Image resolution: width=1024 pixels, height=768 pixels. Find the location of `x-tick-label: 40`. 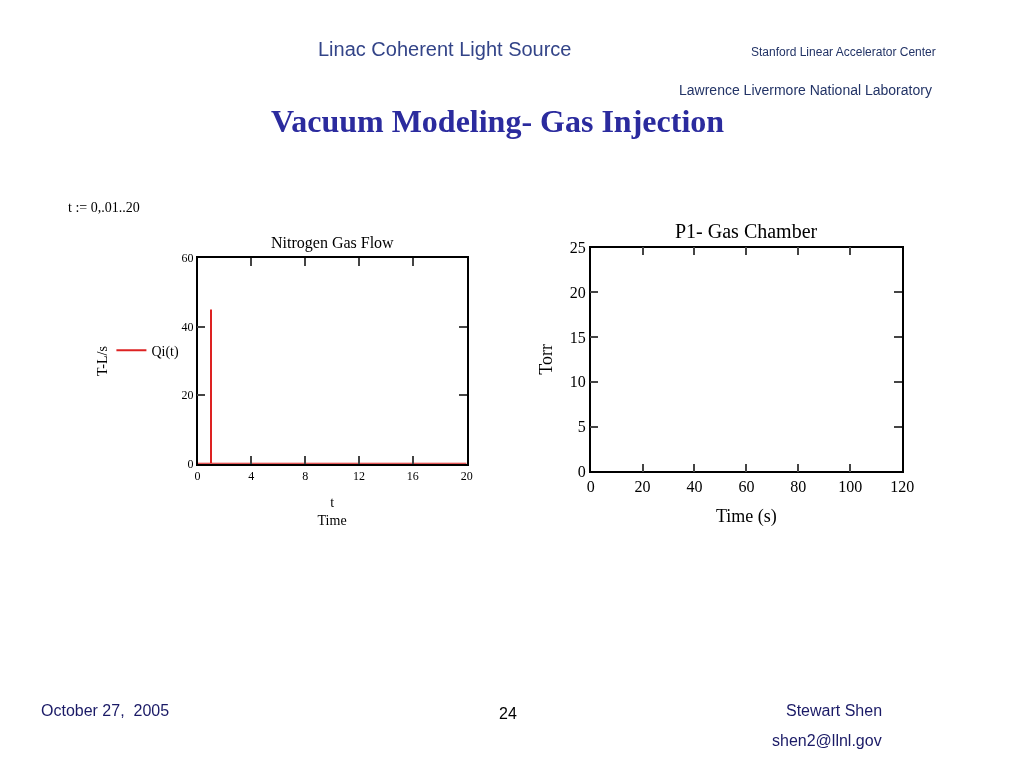

x-tick-label: 40 is located at coordinates (694, 487).